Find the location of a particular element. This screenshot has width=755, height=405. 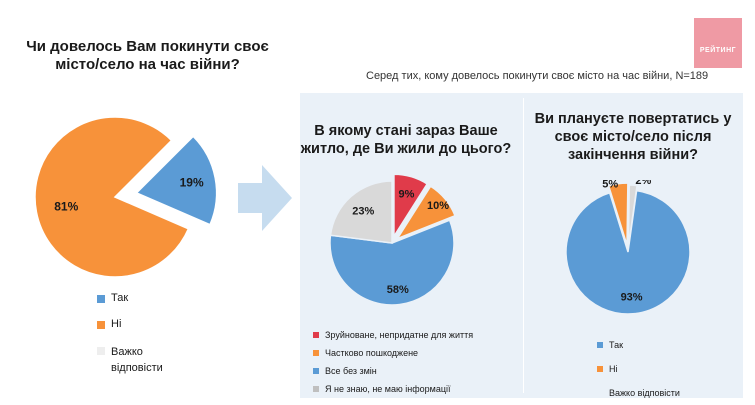

data-label-я-не-знаю-не-маю-інформації: 23% is located at coordinates (363, 211).